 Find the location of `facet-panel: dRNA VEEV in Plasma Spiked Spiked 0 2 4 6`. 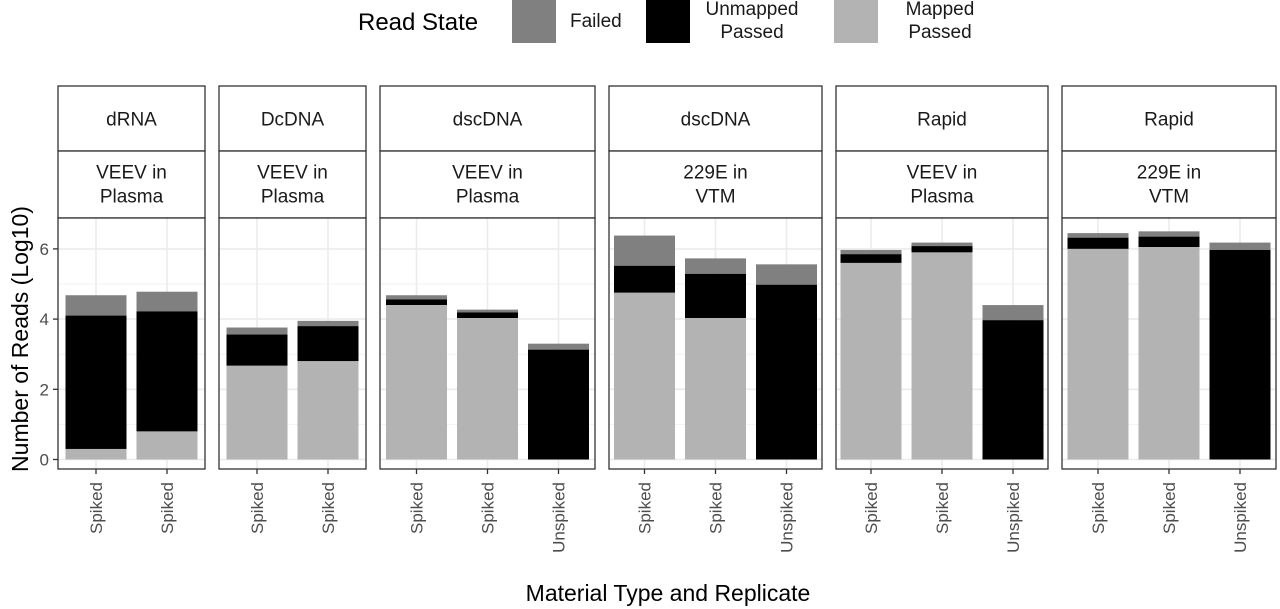

facet-panel: dRNA VEEV in Plasma Spiked Spiked 0 2 4 6 is located at coordinates (123, 309).